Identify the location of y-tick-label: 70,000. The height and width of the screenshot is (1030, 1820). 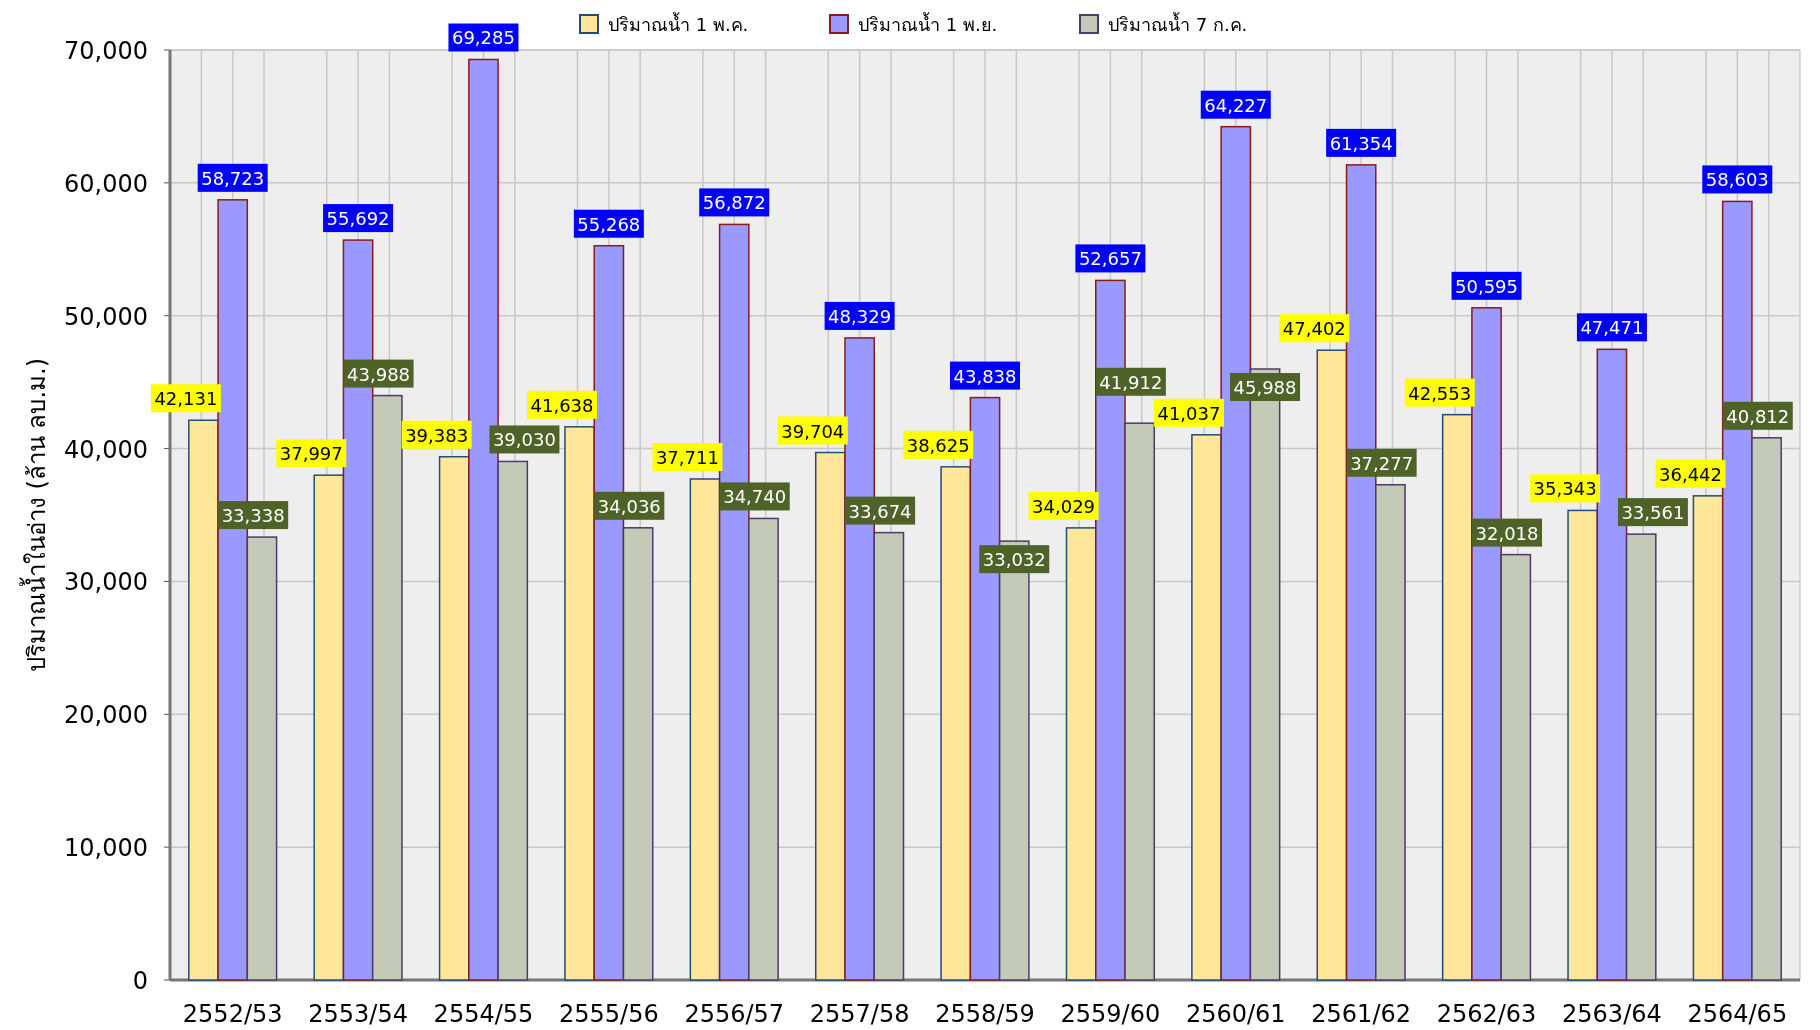
(106, 51).